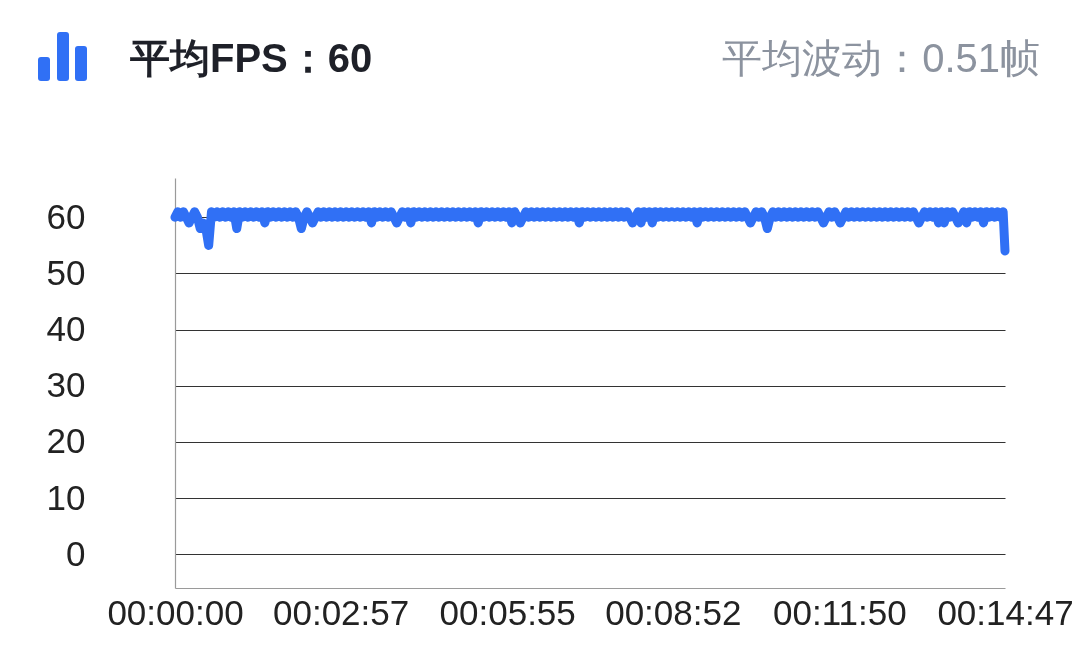 Image resolution: width=1080 pixels, height=666 pixels. What do you see at coordinates (66, 329) in the screenshot?
I see `y-tick-label: 40` at bounding box center [66, 329].